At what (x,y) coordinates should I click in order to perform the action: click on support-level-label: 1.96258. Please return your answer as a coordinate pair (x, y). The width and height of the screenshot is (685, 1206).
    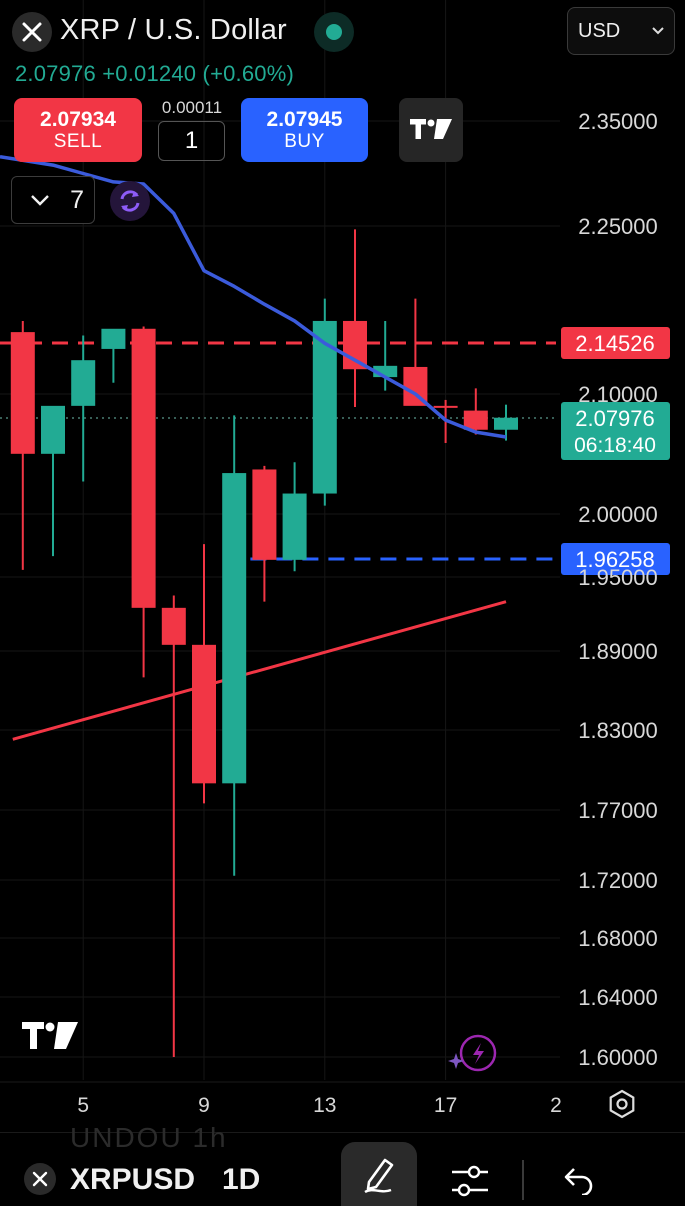
    Looking at the image, I should click on (615, 559).